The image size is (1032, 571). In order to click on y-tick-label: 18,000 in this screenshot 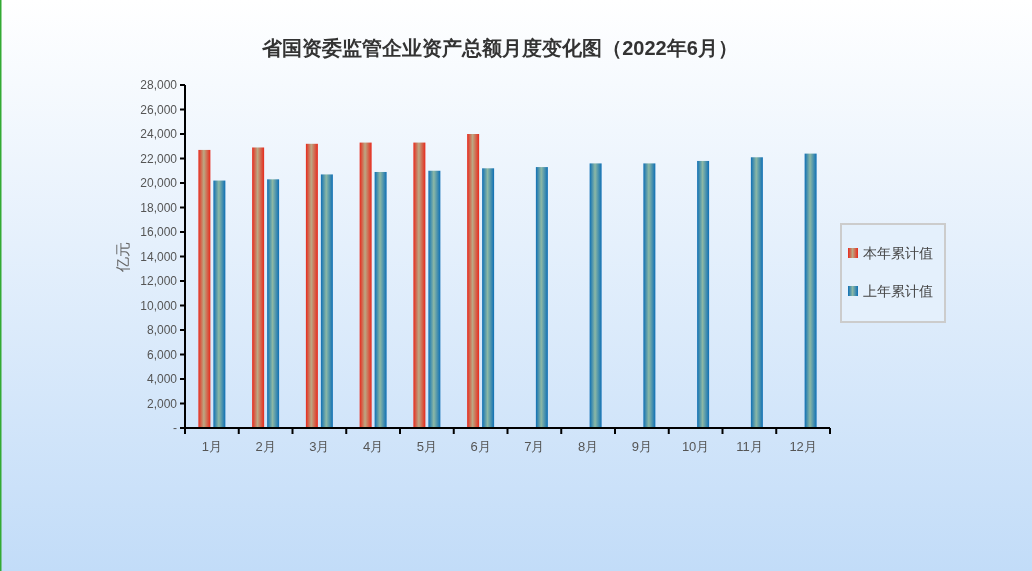, I will do `click(159, 207)`.